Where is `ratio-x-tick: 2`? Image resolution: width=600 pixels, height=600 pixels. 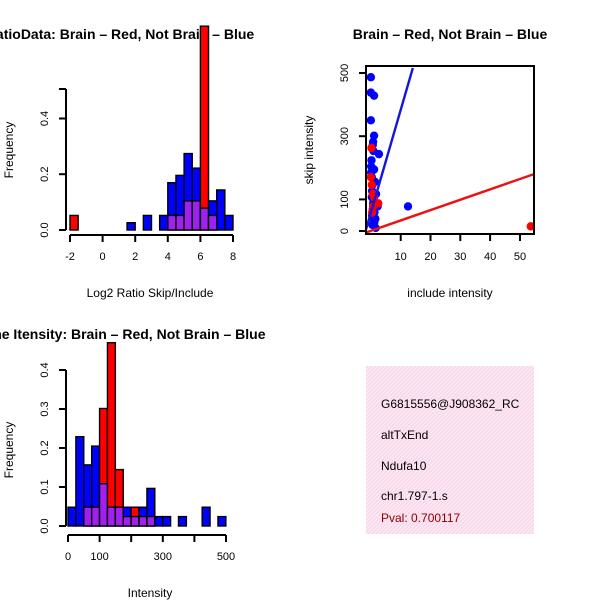
ratio-x-tick: 2 is located at coordinates (135, 257).